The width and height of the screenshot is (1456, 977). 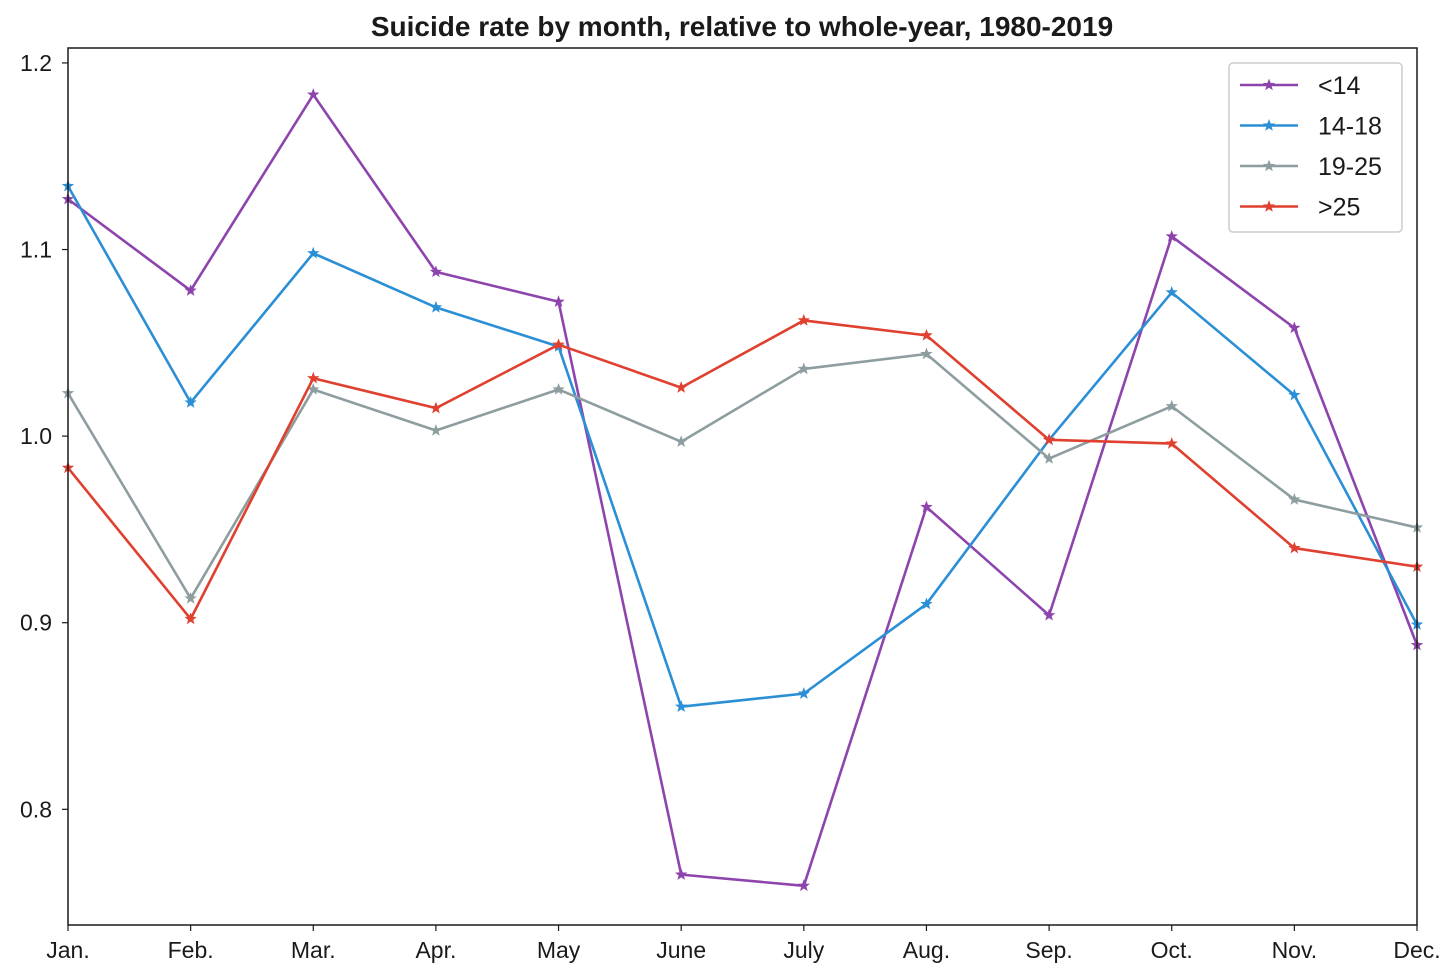 I want to click on x-tick-label: Jan., so click(x=67, y=950).